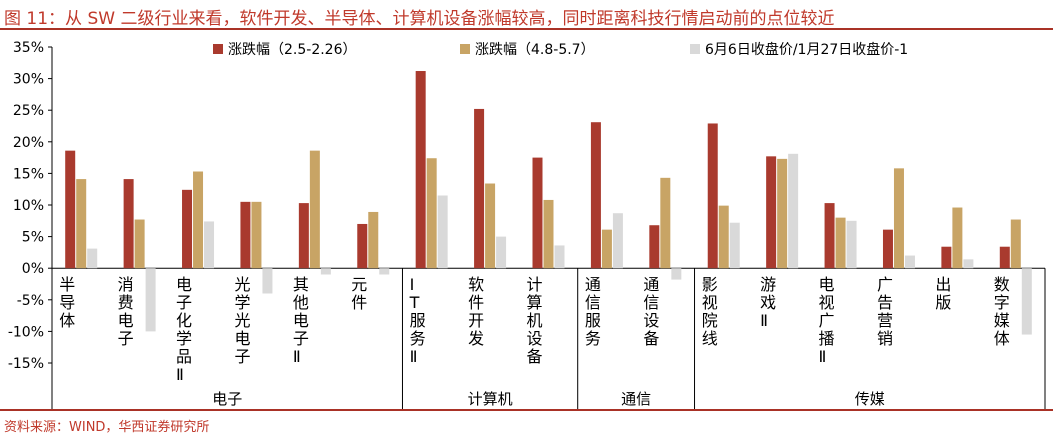  I want to click on bar-1-IT服务Ⅱ, so click(420, 170).